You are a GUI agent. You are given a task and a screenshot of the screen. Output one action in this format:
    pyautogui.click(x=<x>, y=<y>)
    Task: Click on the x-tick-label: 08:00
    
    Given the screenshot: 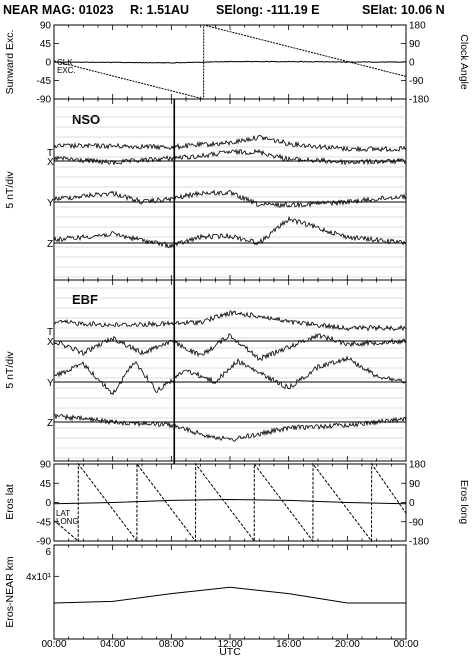 What is the action you would take?
    pyautogui.click(x=171, y=644)
    